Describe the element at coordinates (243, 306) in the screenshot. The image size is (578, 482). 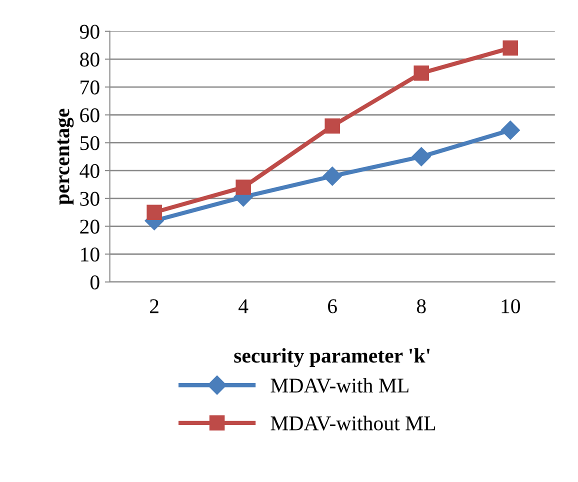
I see `x-tick-label: 4` at that location.